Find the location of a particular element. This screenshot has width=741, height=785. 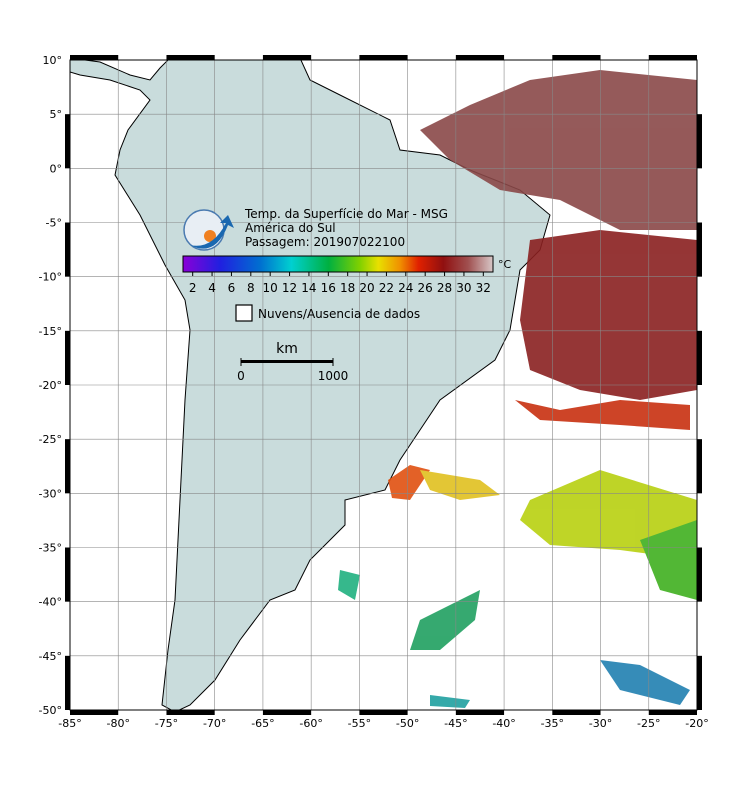

scale-bar-line is located at coordinates (287, 361).